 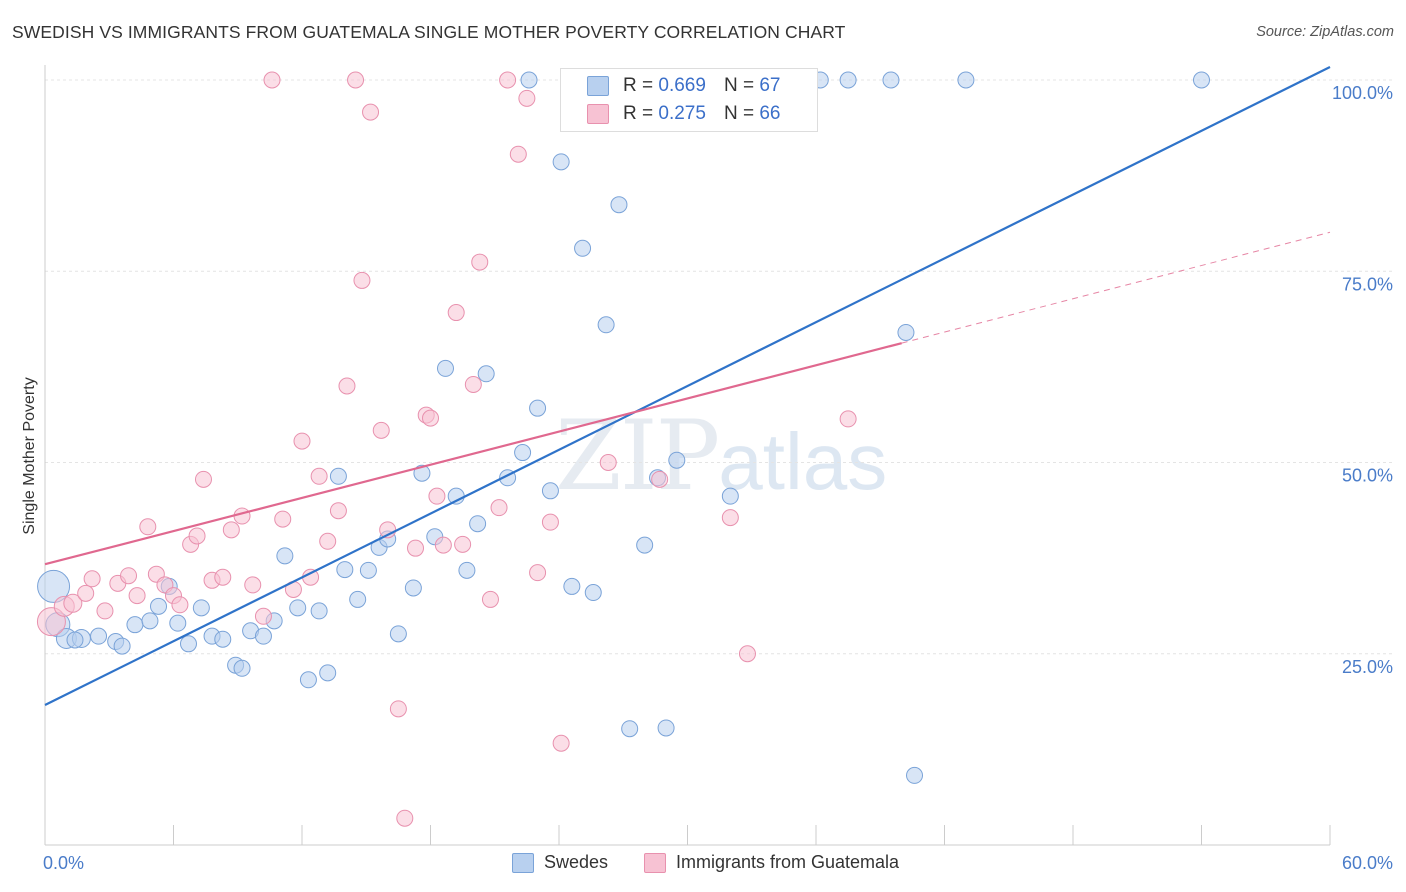 What do you see at coordinates (1367, 667) in the screenshot?
I see `y-tick-label-25: 25.0%` at bounding box center [1367, 667].